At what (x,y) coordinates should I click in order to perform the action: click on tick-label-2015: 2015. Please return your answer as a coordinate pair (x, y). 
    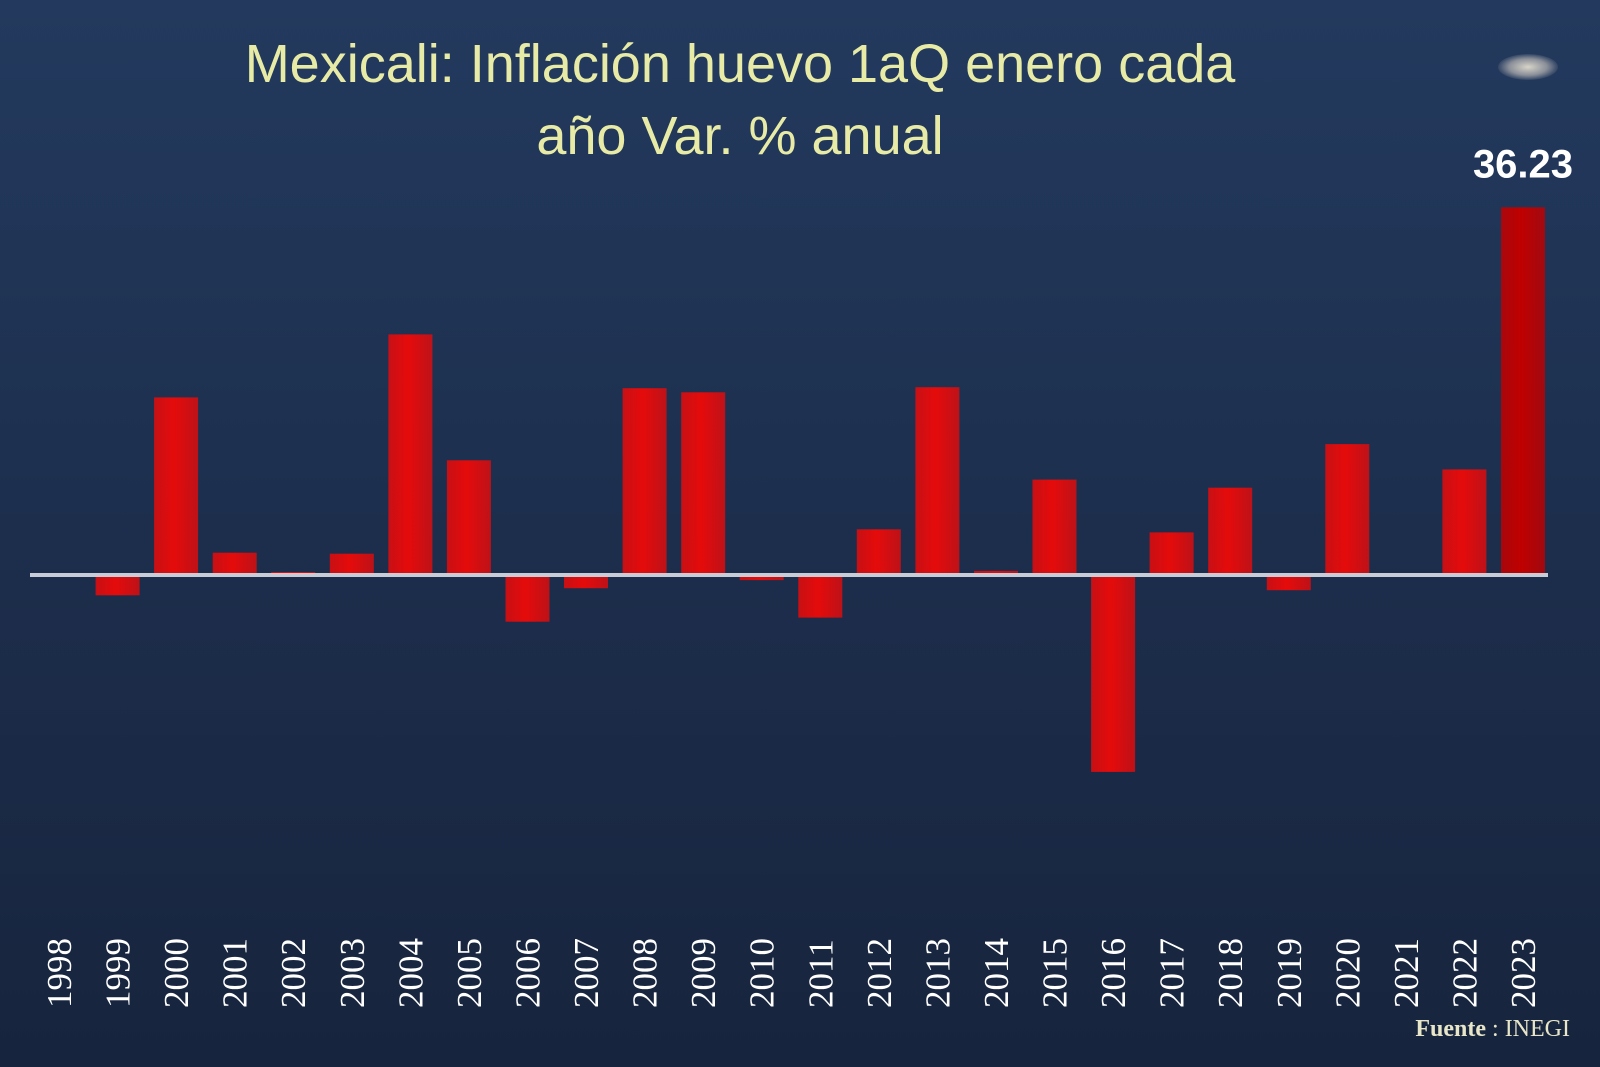
    Looking at the image, I should click on (1055, 973).